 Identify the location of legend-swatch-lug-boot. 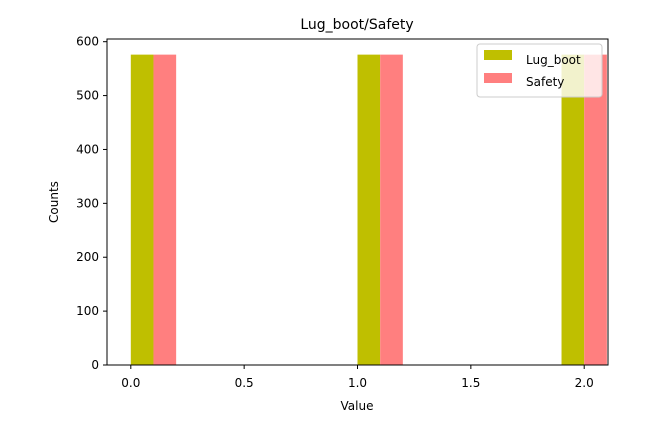
(498, 55).